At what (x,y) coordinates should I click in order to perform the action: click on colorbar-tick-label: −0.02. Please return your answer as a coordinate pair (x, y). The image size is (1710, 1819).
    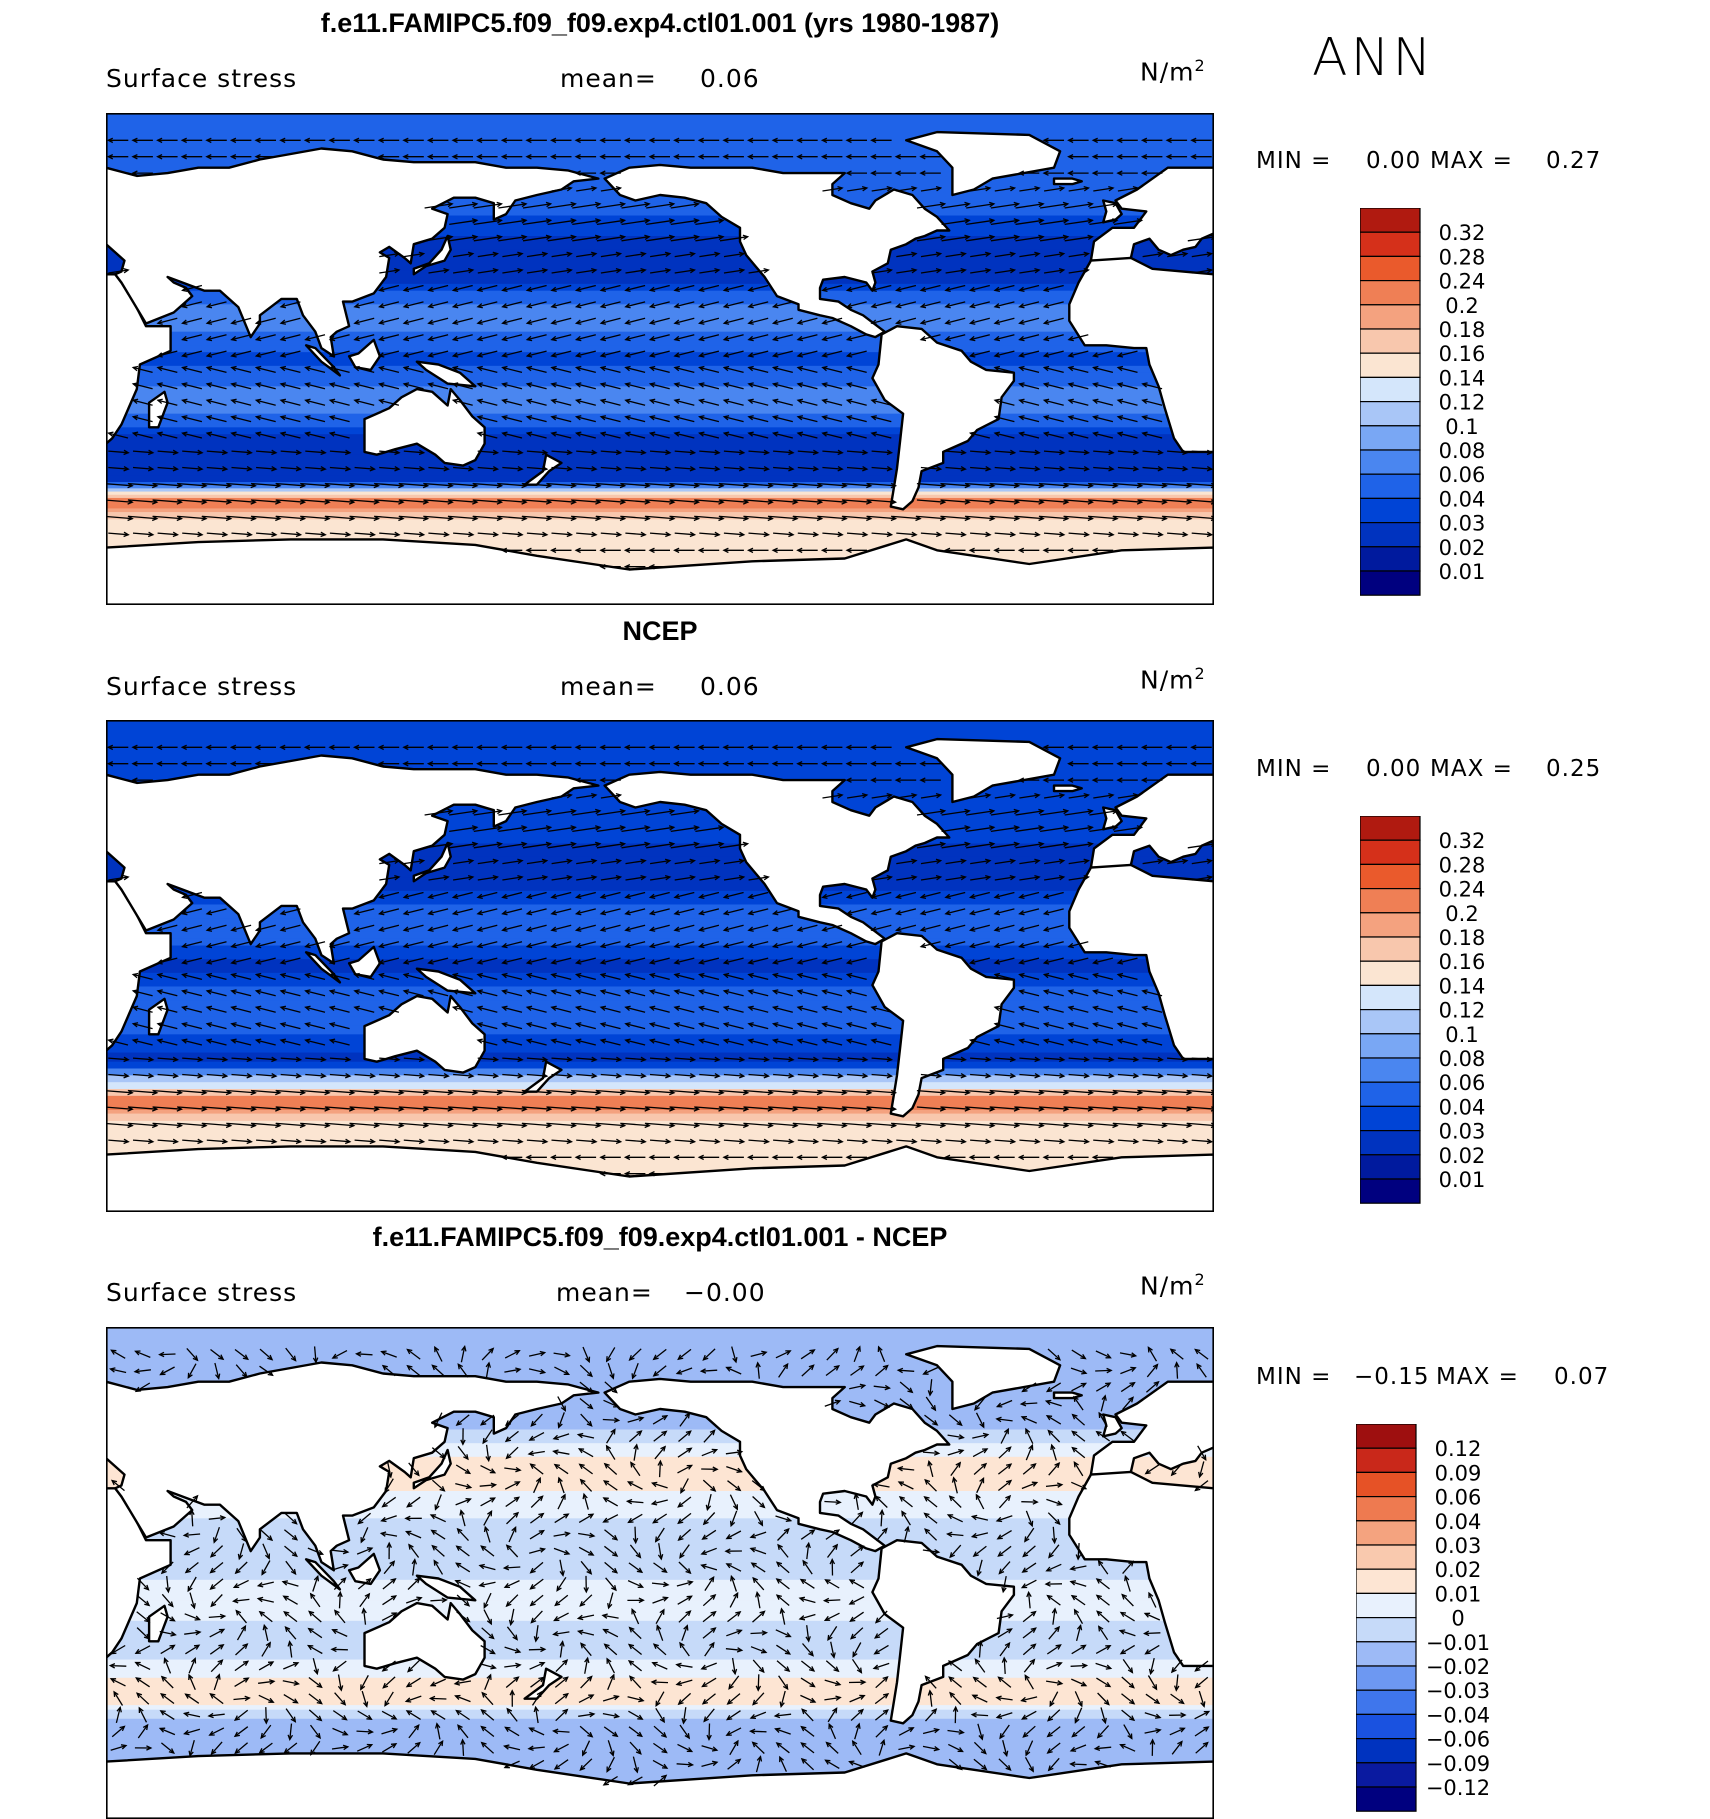
    Looking at the image, I should click on (1458, 1667).